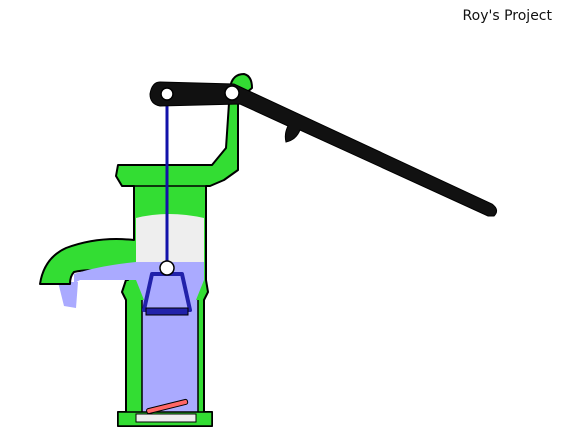  Describe the element at coordinates (105, 273) in the screenshot. I see `spout-water` at that location.